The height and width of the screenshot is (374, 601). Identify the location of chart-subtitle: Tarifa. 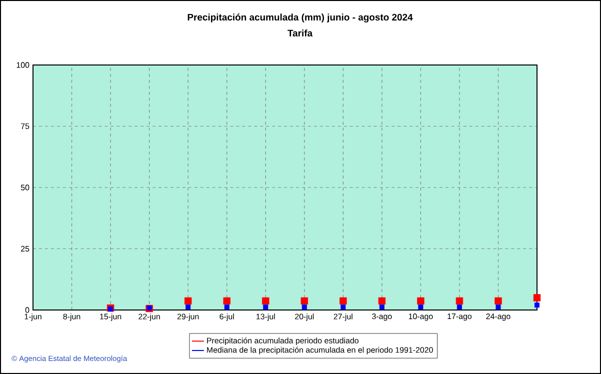
(300, 33).